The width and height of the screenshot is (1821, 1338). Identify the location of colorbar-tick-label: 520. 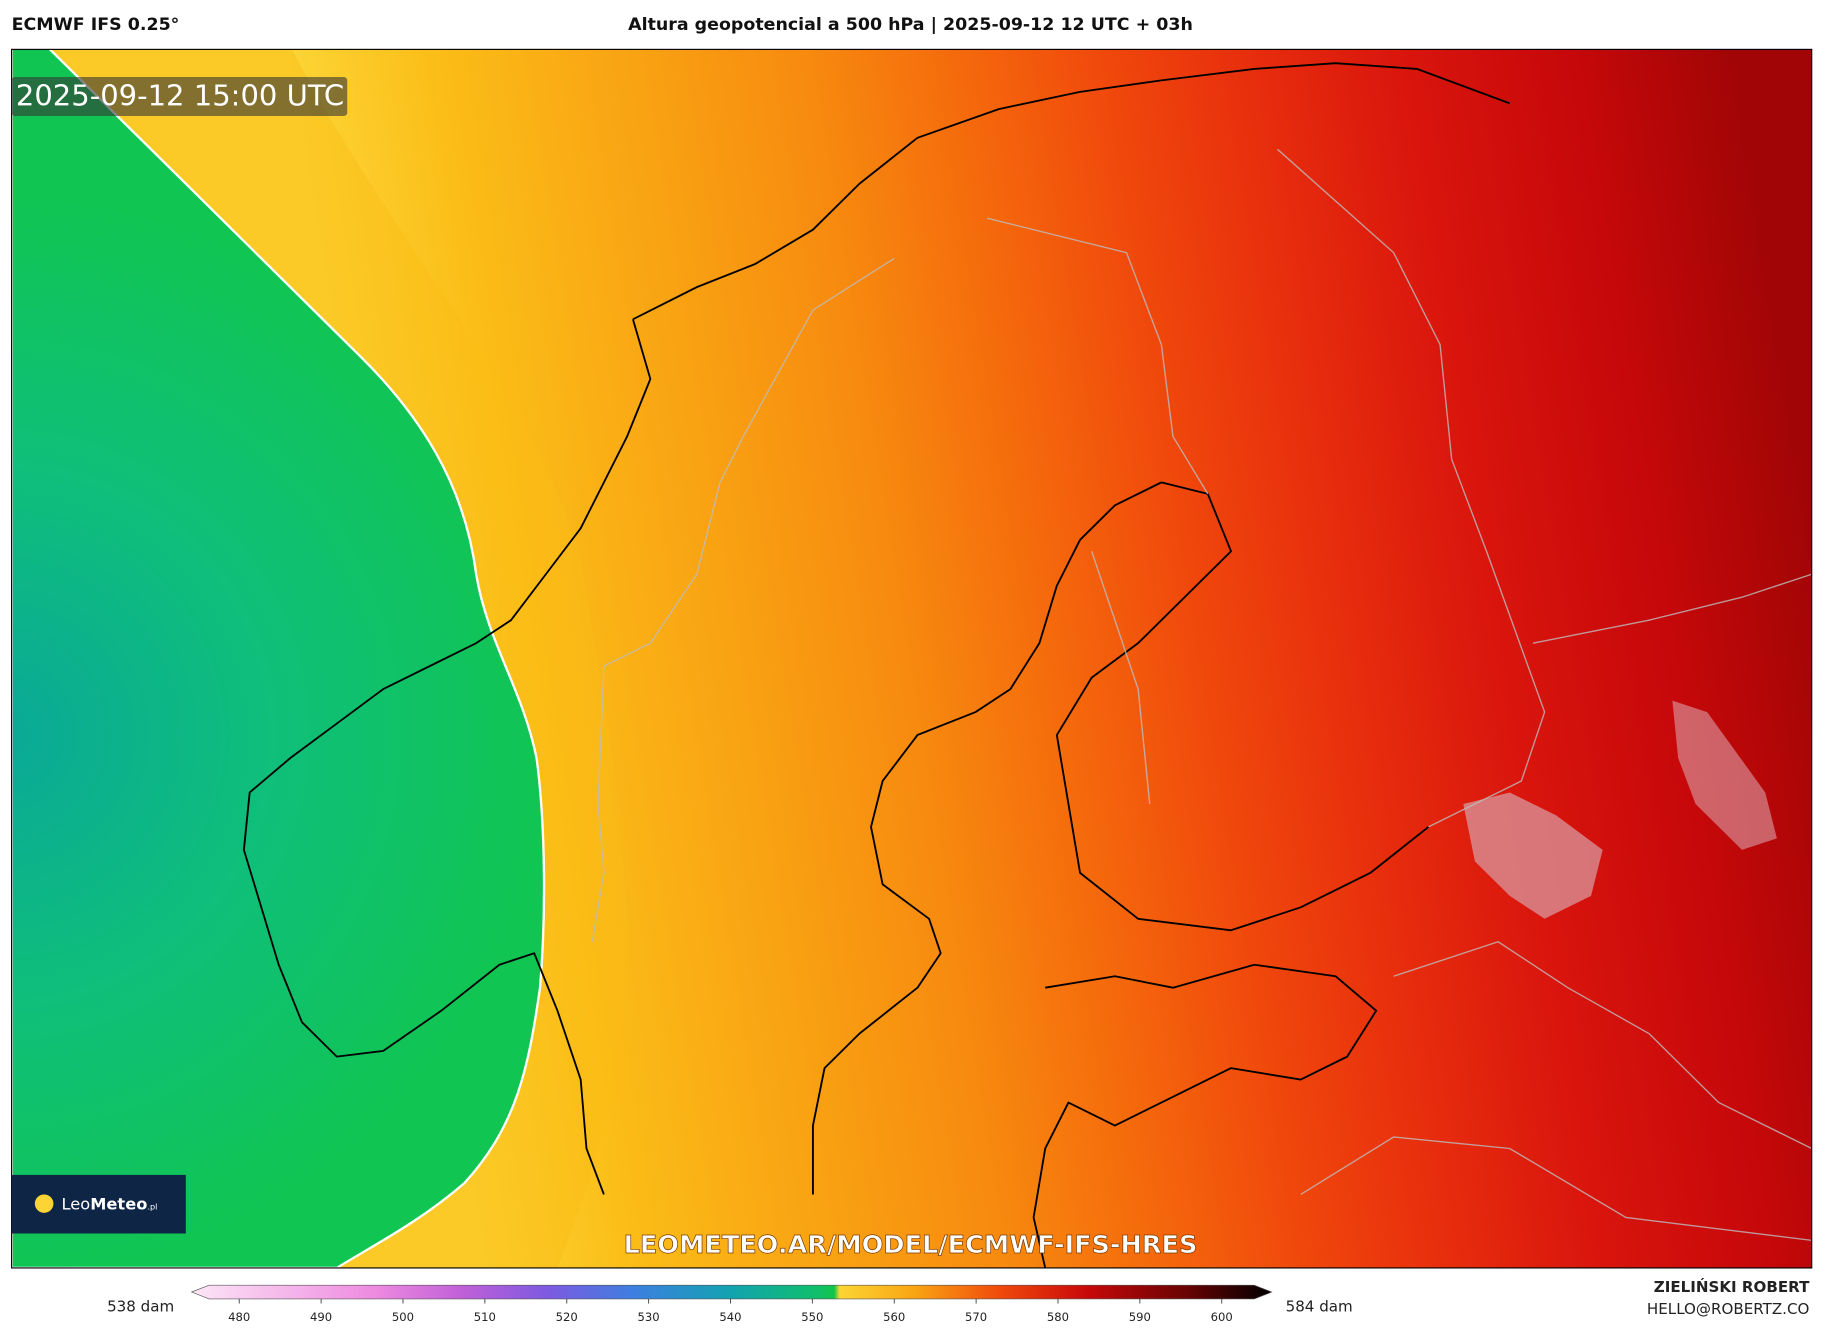
(567, 1317).